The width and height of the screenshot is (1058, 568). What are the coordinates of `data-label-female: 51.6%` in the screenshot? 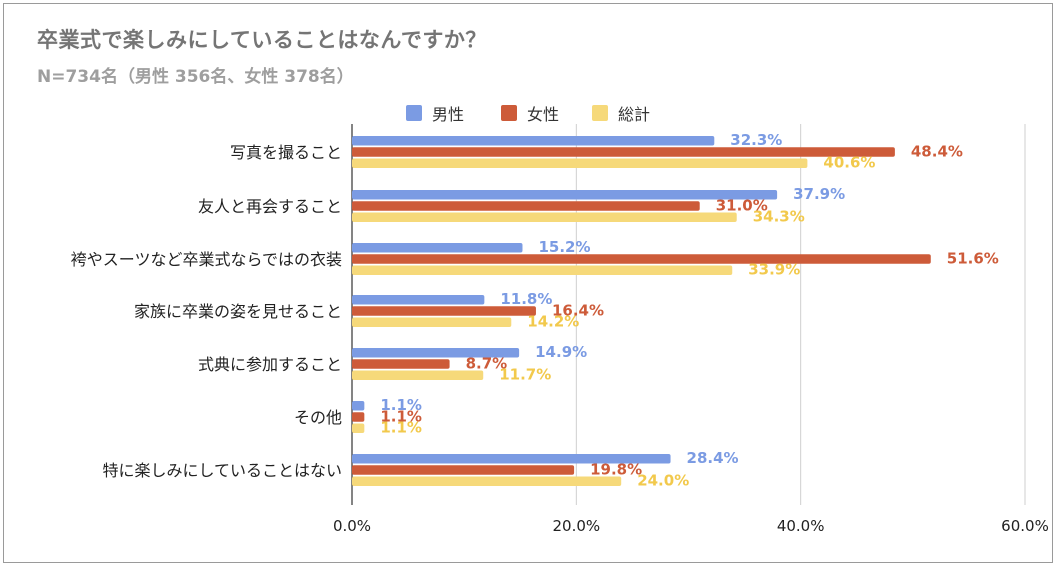 It's located at (973, 258).